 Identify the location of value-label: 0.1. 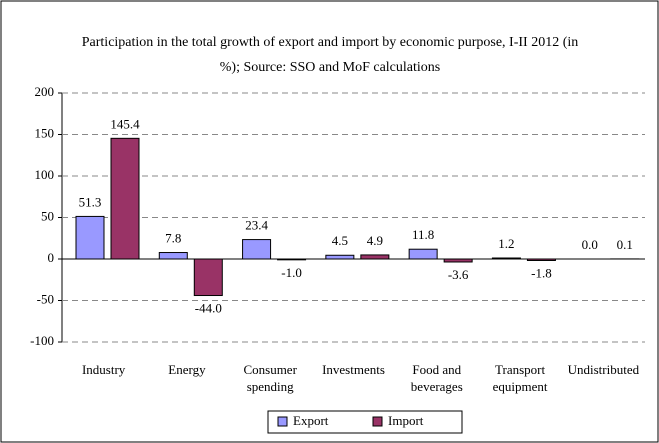
(625, 244).